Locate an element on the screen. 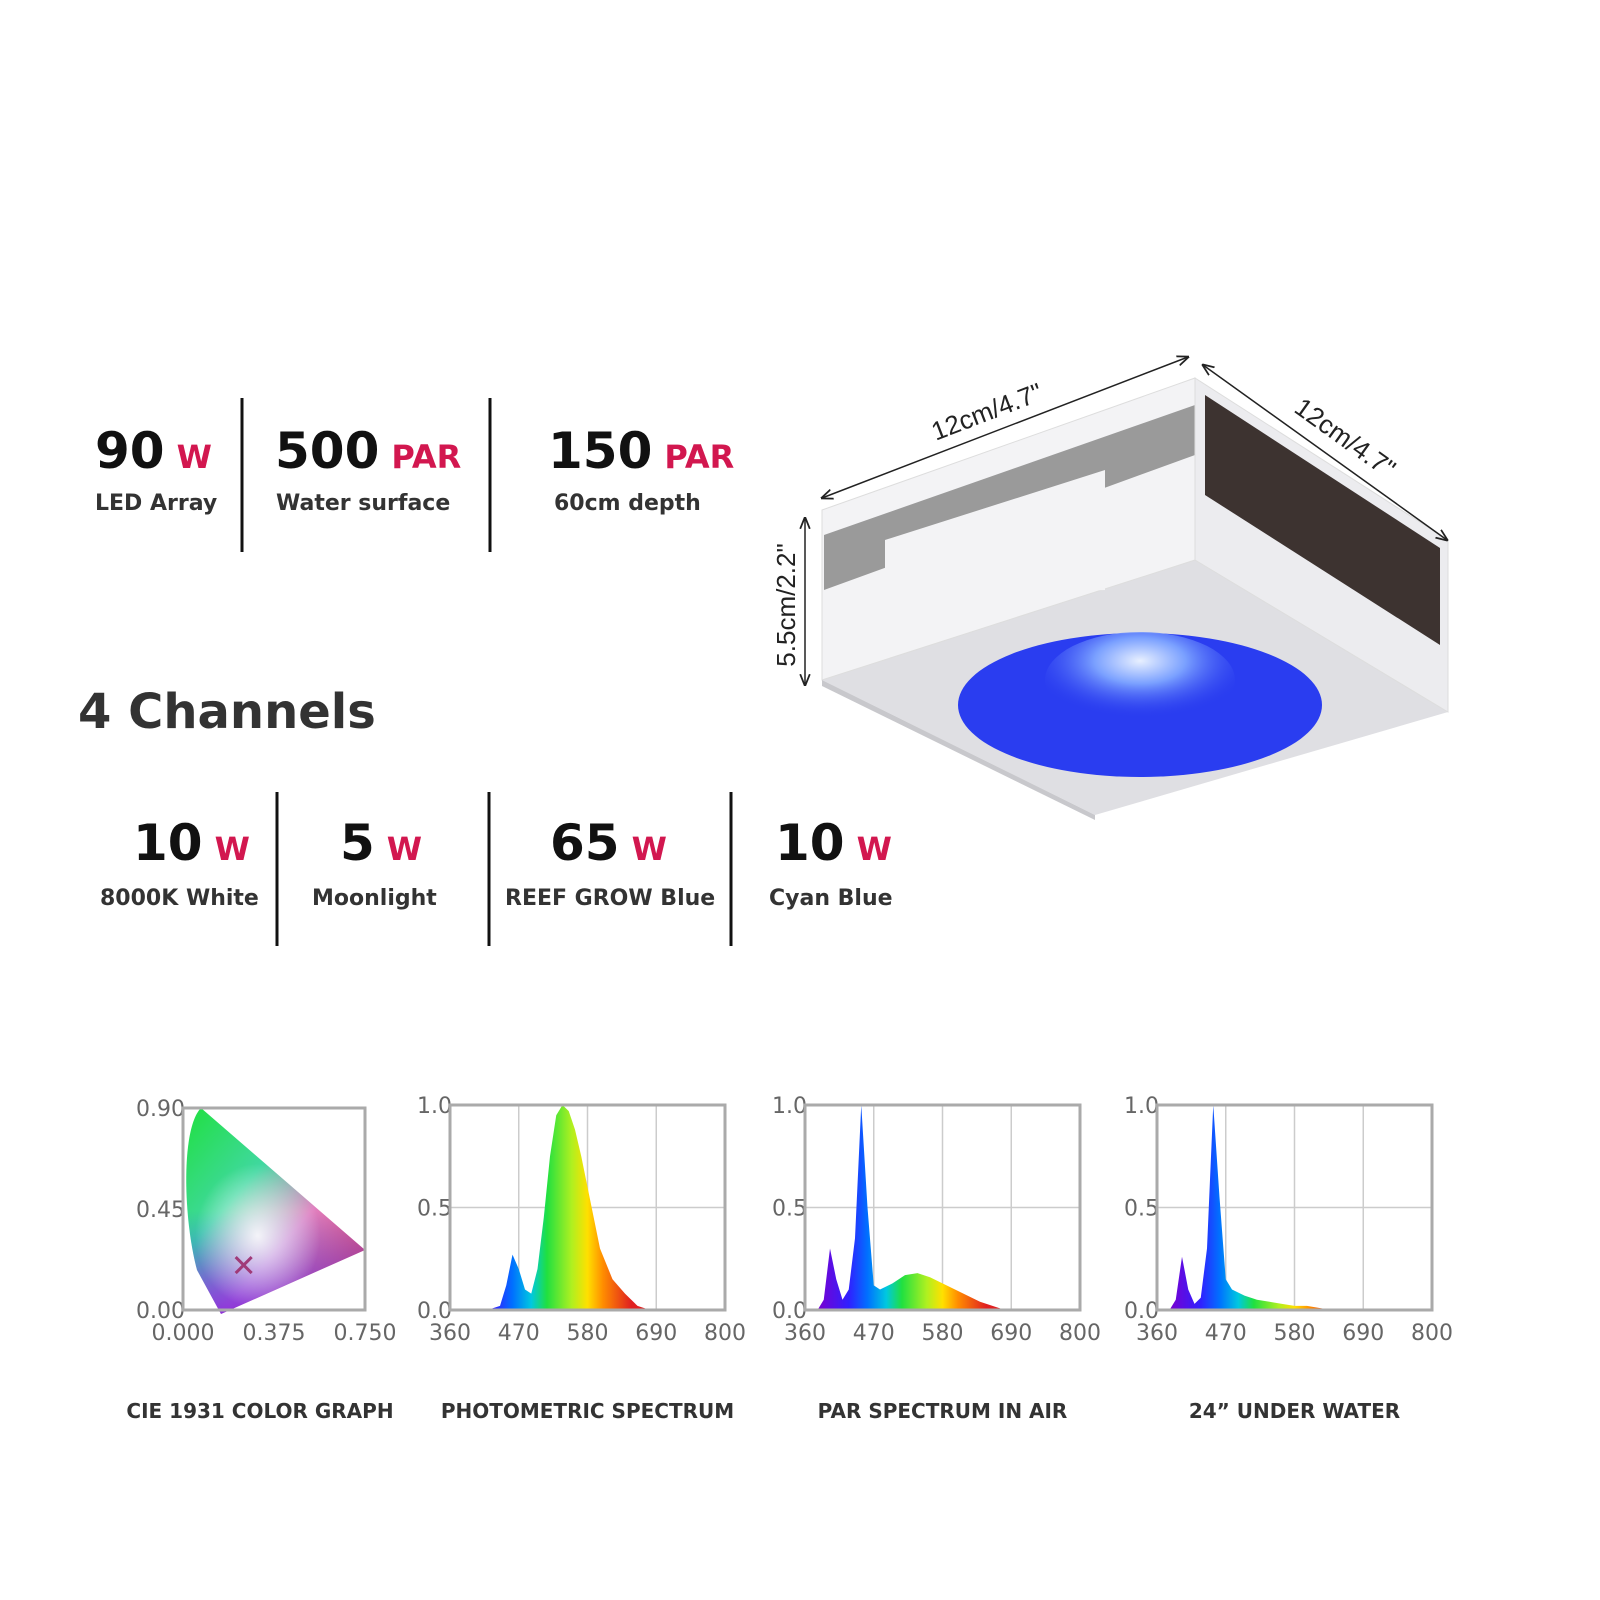 The image size is (1600, 1600). spec-label: 60cm depth is located at coordinates (627, 503).